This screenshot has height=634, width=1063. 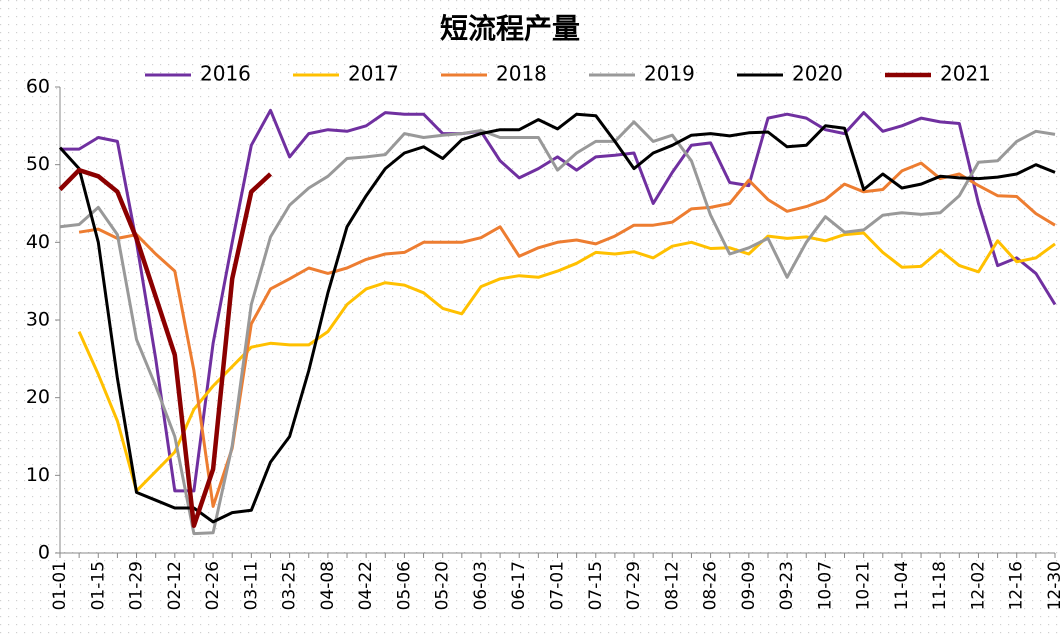 What do you see at coordinates (175, 585) in the screenshot?
I see `x-tick-label: 02-12` at bounding box center [175, 585].